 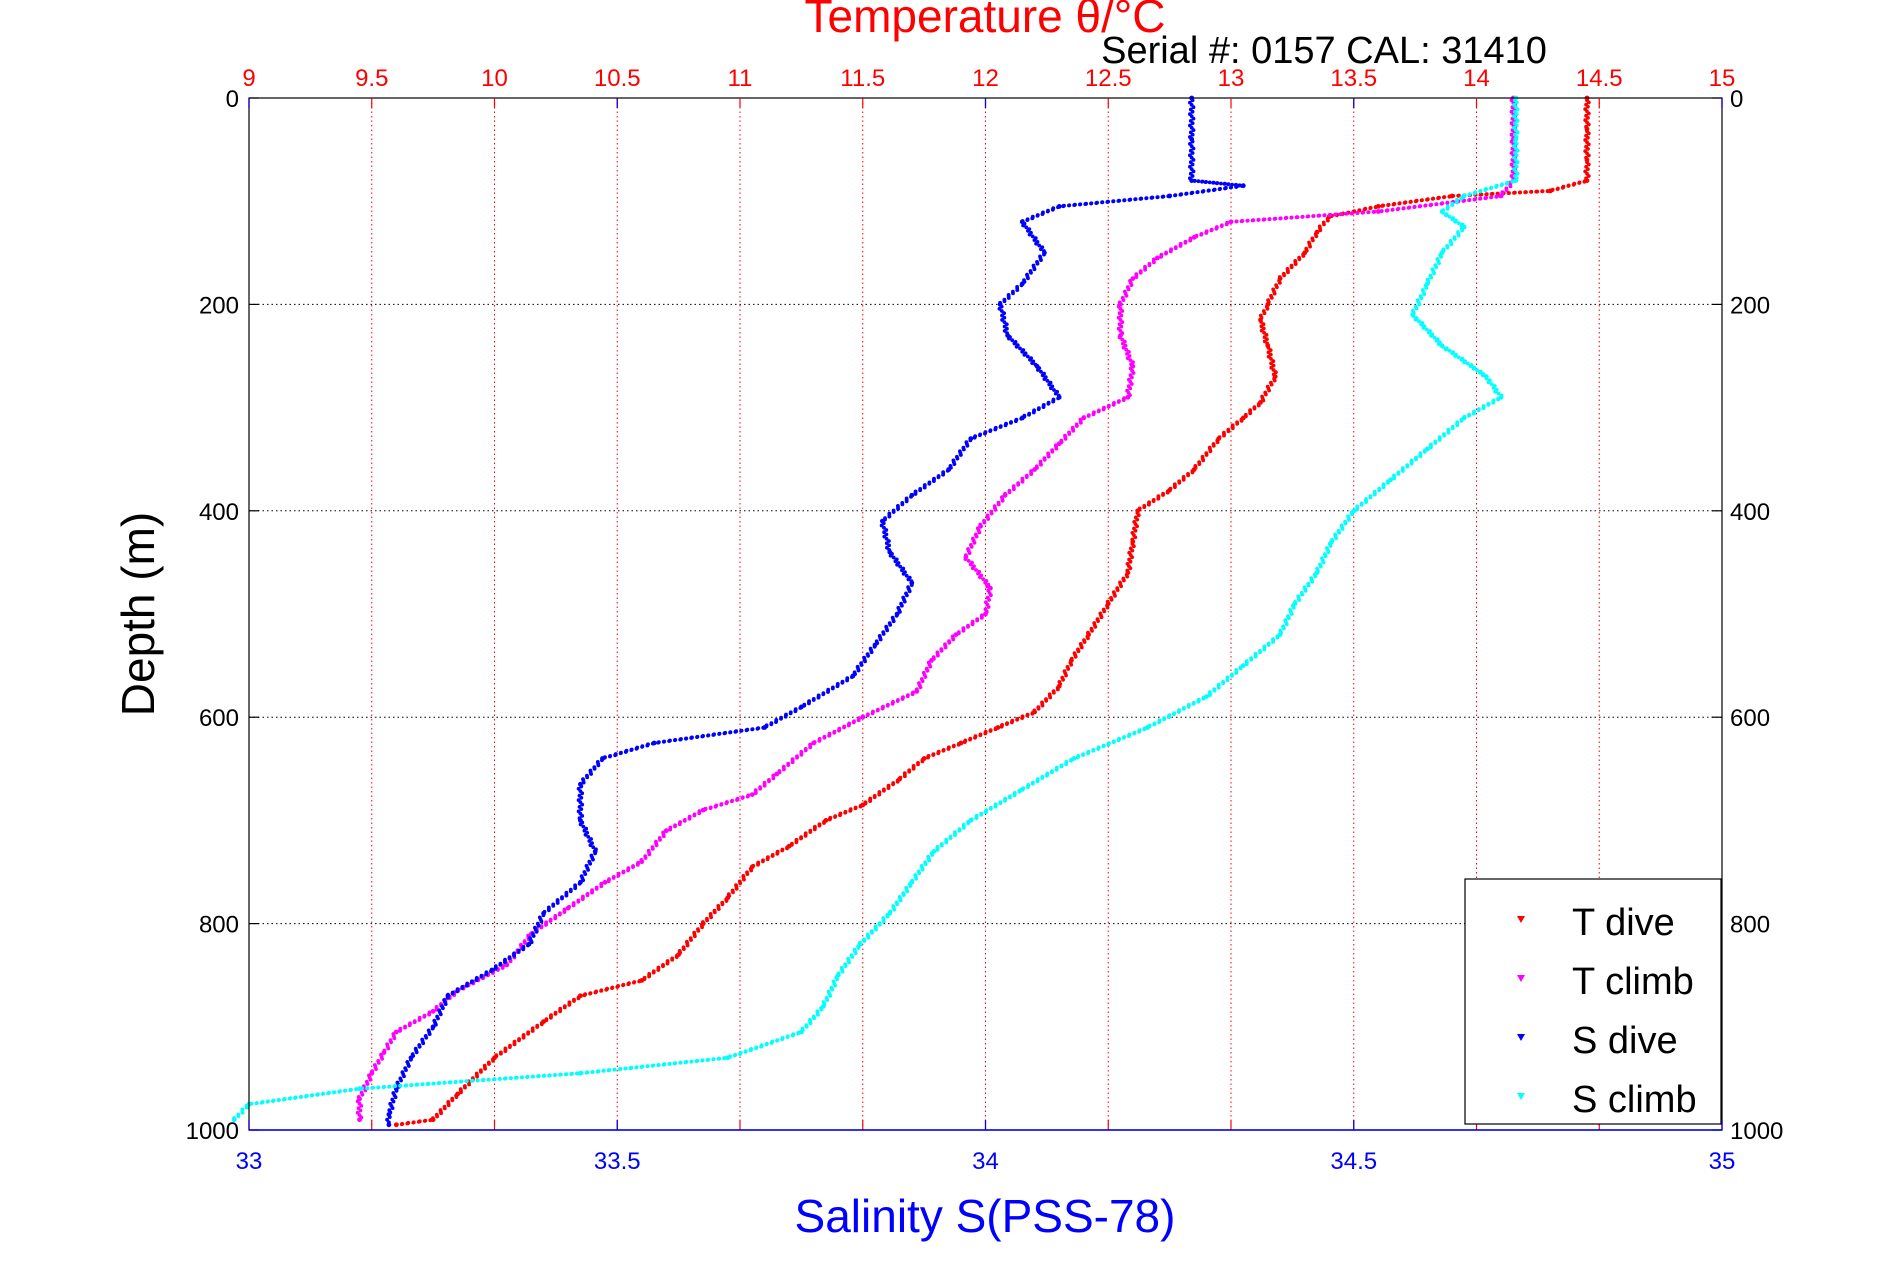 What do you see at coordinates (138, 614) in the screenshot?
I see `y-axis-label: Depth (m)` at bounding box center [138, 614].